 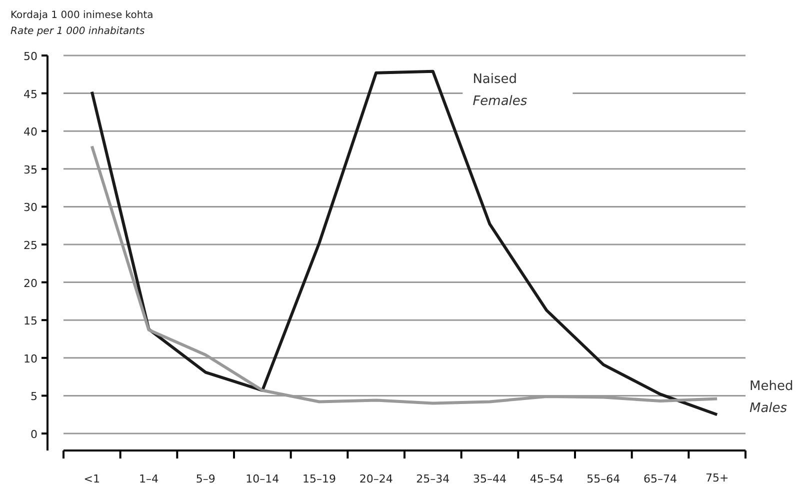 What do you see at coordinates (319, 479) in the screenshot?
I see `x-tick-label: 15–19` at bounding box center [319, 479].